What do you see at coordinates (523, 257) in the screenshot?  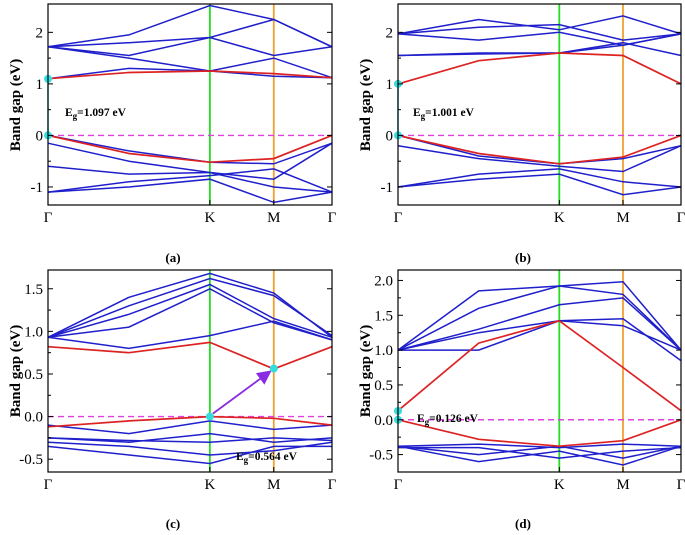 I see `panel-label: (b)` at bounding box center [523, 257].